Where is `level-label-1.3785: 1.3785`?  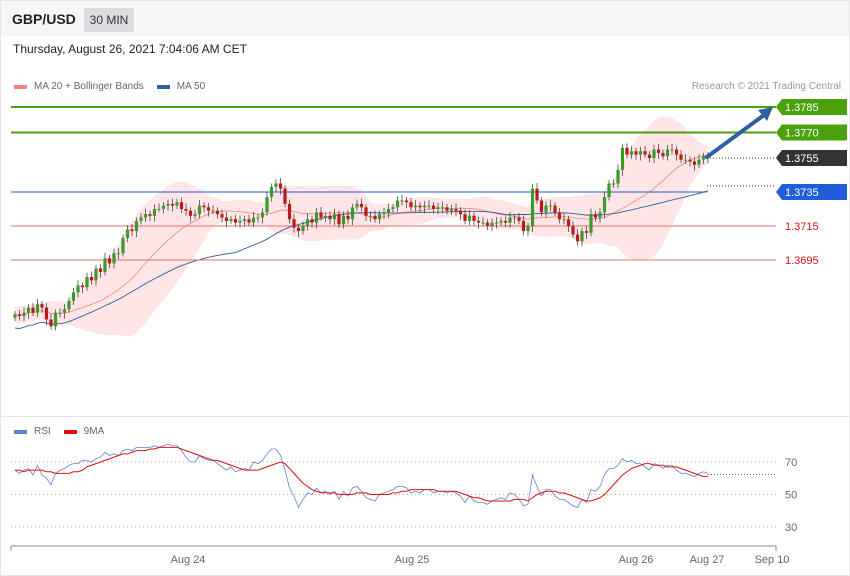
level-label-1.3785: 1.3785 is located at coordinates (802, 108).